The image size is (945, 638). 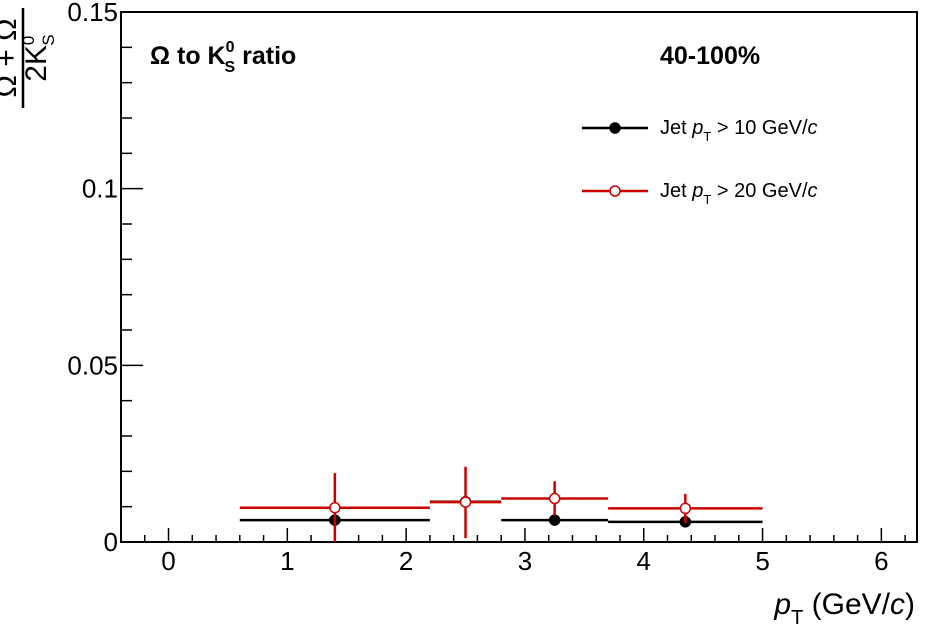 I want to click on legend-marker-jet10, so click(x=615, y=128).